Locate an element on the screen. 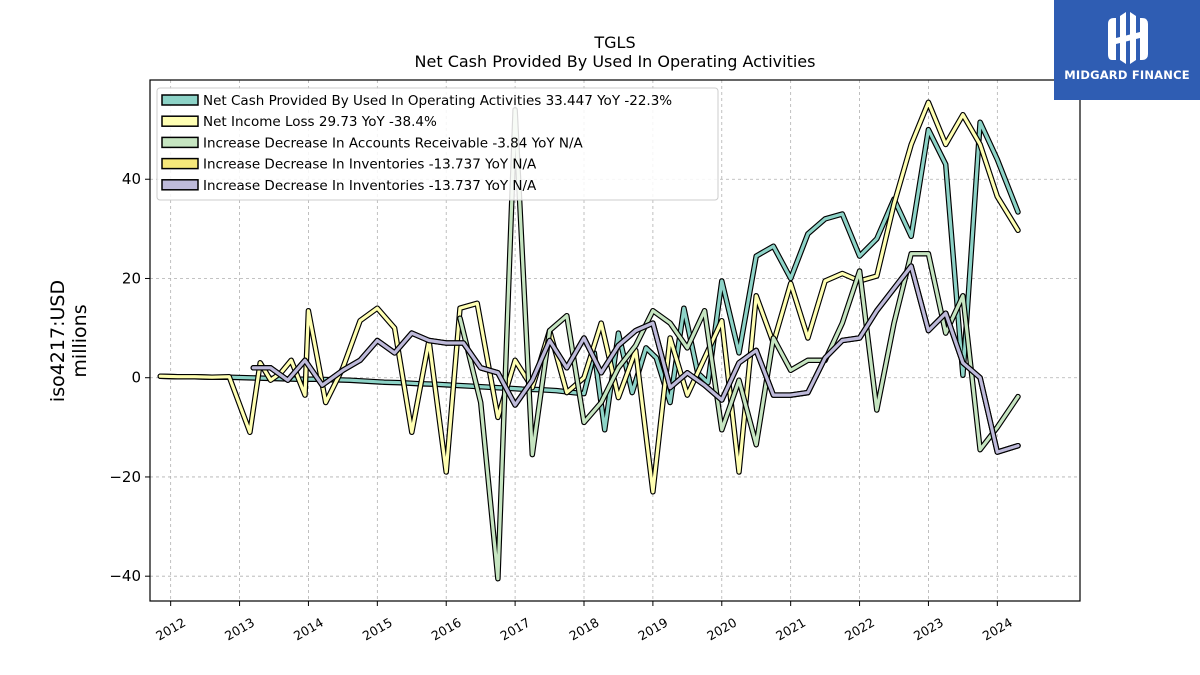 This screenshot has width=1200, height=675. x-tick-label: 2022 is located at coordinates (859, 629).